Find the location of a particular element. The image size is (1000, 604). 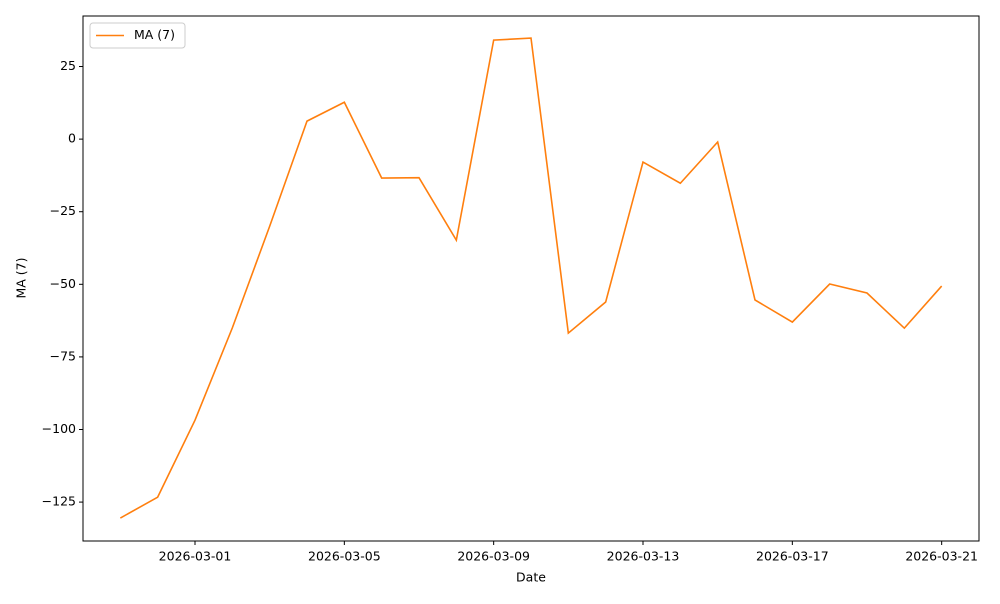

x-tick-label: 2026-03-09 is located at coordinates (493, 556).